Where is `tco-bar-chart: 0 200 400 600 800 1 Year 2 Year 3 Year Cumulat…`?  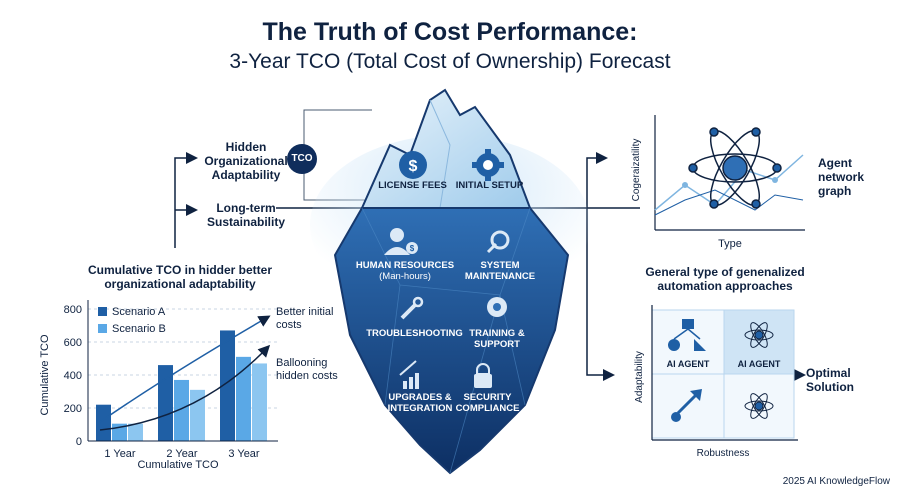 tco-bar-chart: 0 200 400 600 800 1 Year 2 Year 3 Year Cumulat… is located at coordinates (158, 385).